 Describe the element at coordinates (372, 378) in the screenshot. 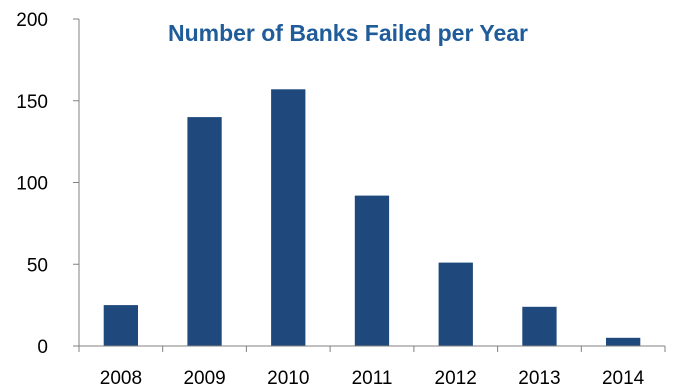

I see `x-tick-label-2011: 2011` at that location.